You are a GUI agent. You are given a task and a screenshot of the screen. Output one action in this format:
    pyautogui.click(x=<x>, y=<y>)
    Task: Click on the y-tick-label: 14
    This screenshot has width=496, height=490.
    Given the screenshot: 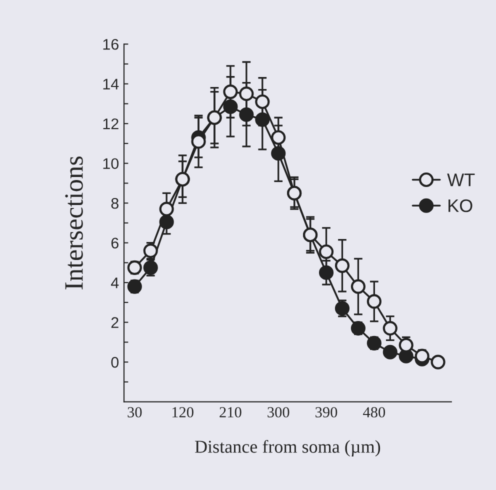 What is the action you would take?
    pyautogui.click(x=111, y=84)
    